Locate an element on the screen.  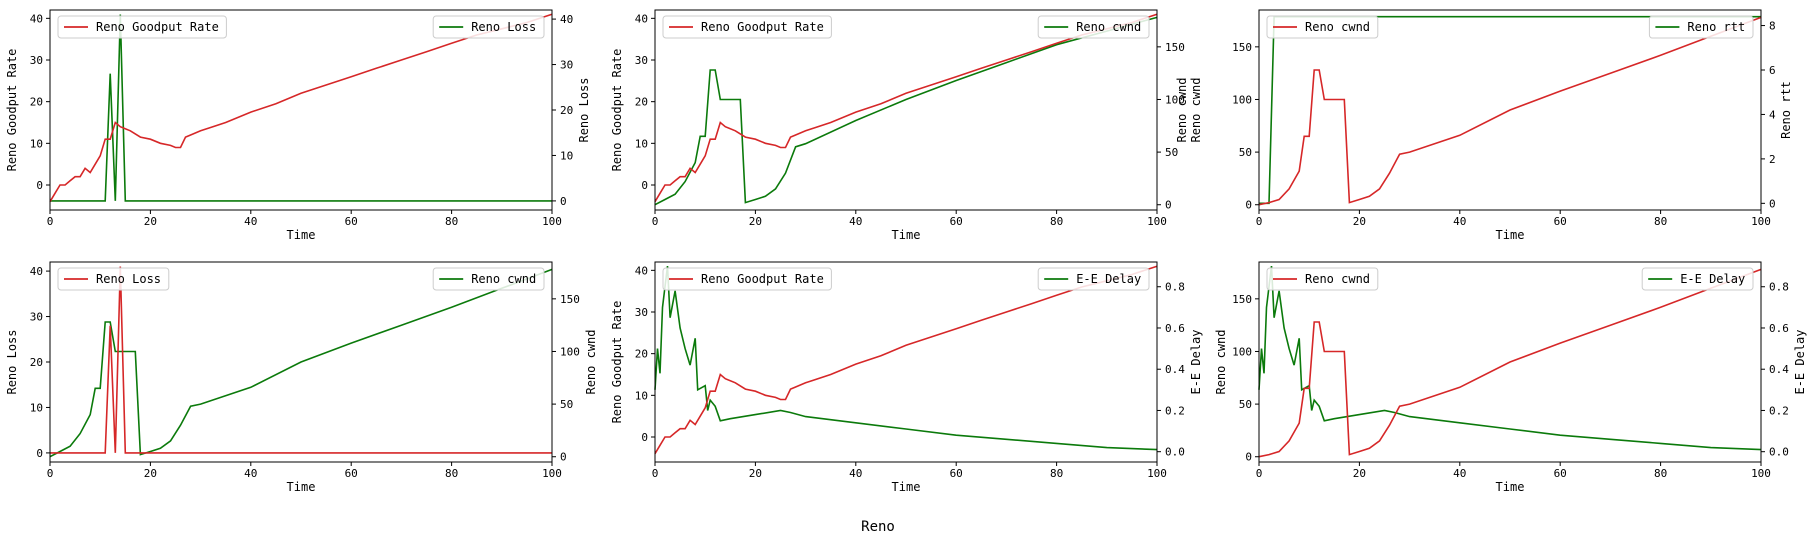
legend-top-right: Reno rtt is located at coordinates (1701, 27).